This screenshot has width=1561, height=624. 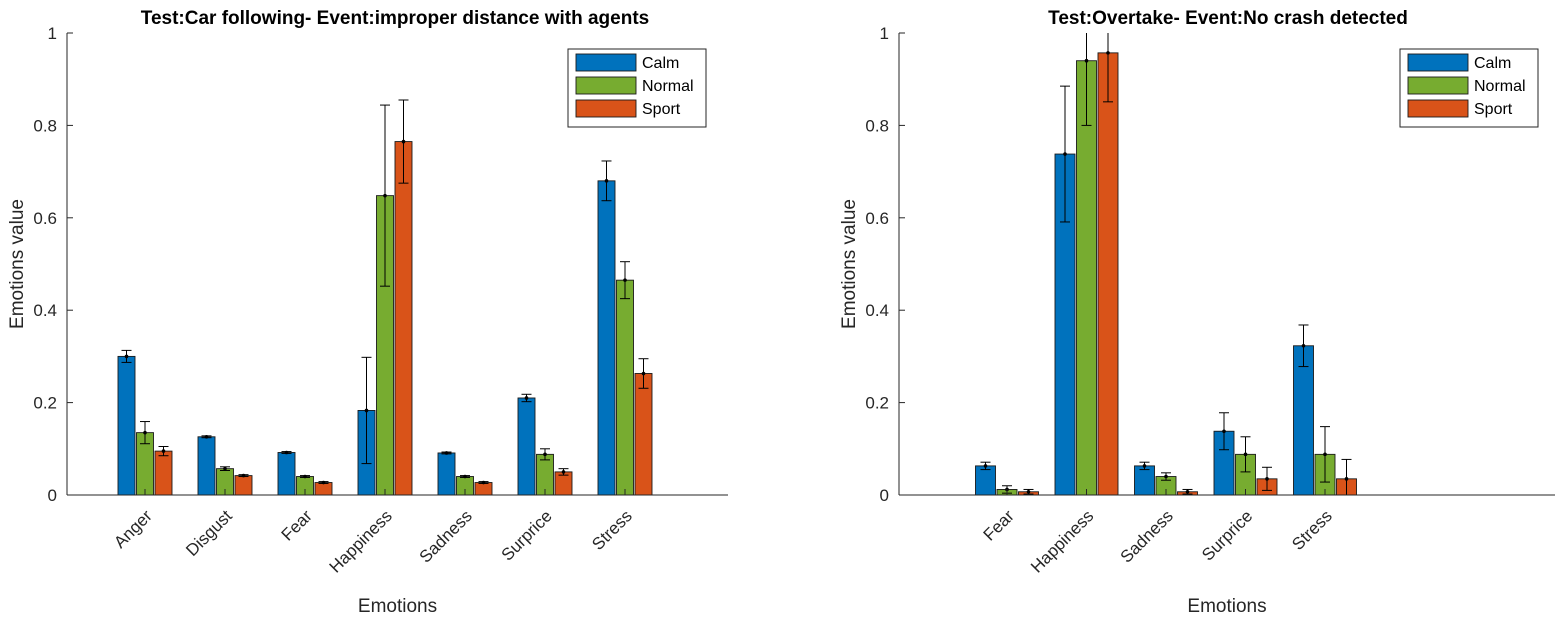 What do you see at coordinates (126, 356) in the screenshot?
I see `error-bar-calm-anger` at bounding box center [126, 356].